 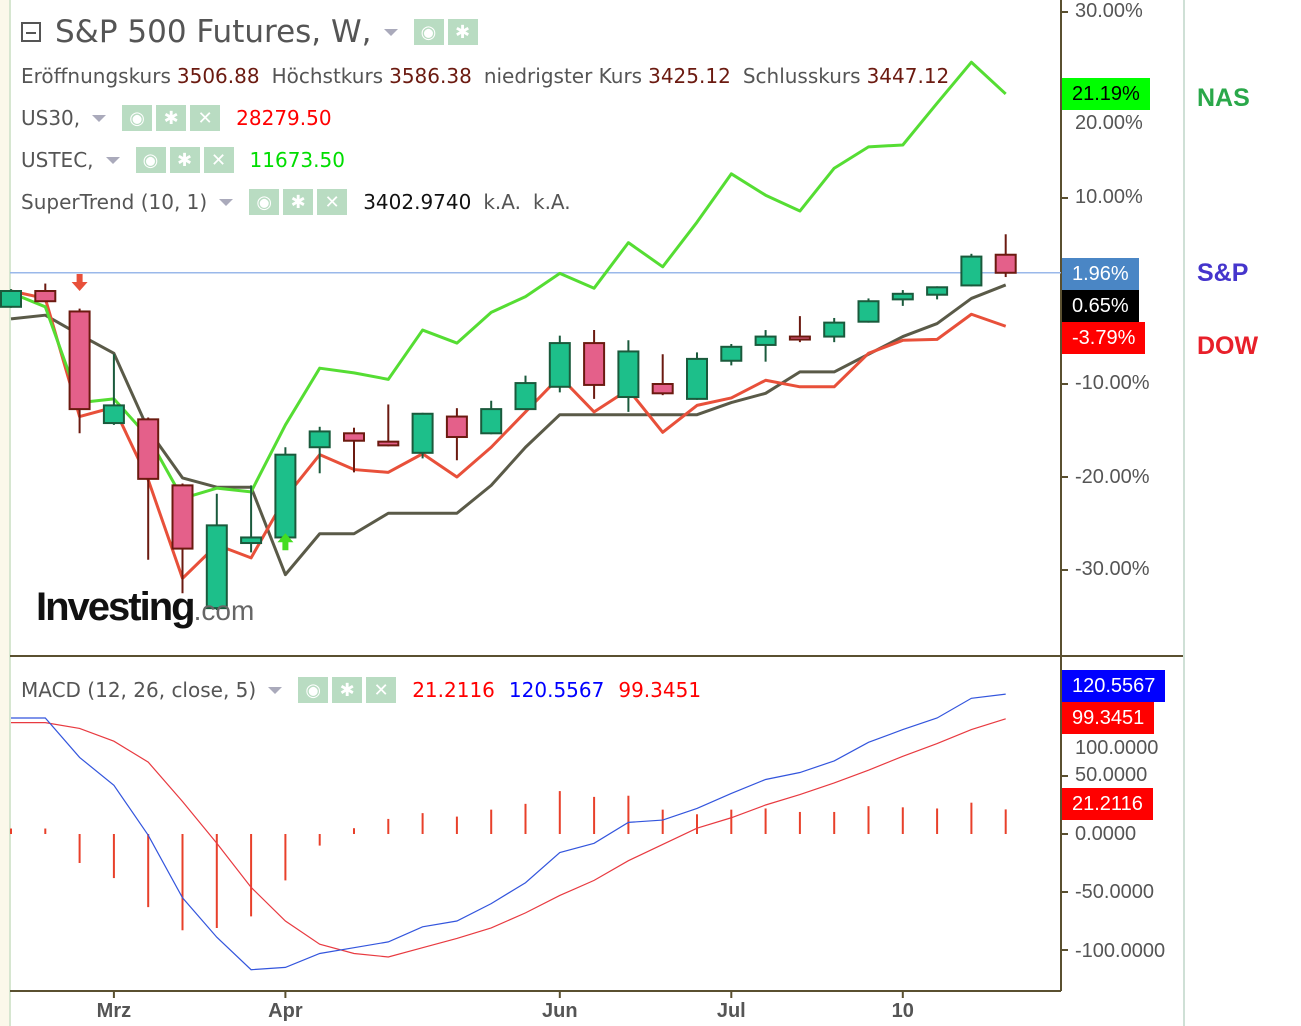 What do you see at coordinates (1112, 569) in the screenshot?
I see `y-tick-label: -30.00%` at bounding box center [1112, 569].